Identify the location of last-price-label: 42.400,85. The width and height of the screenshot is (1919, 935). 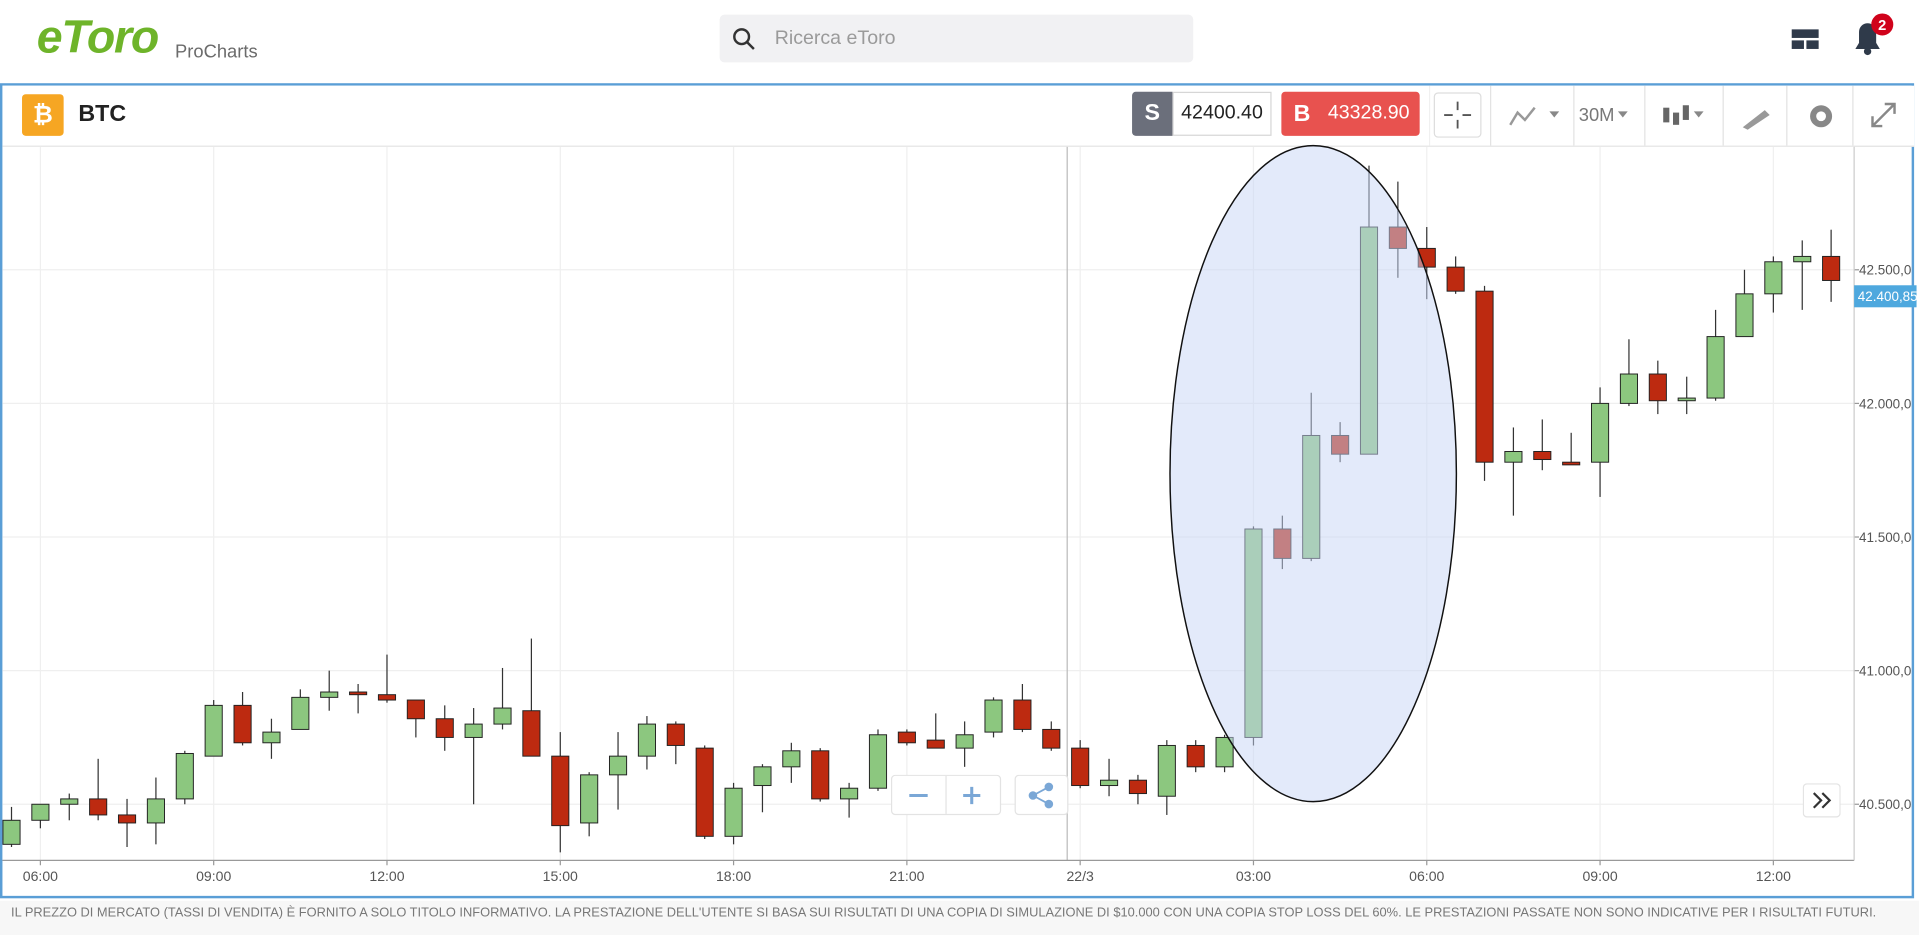
(1887, 296).